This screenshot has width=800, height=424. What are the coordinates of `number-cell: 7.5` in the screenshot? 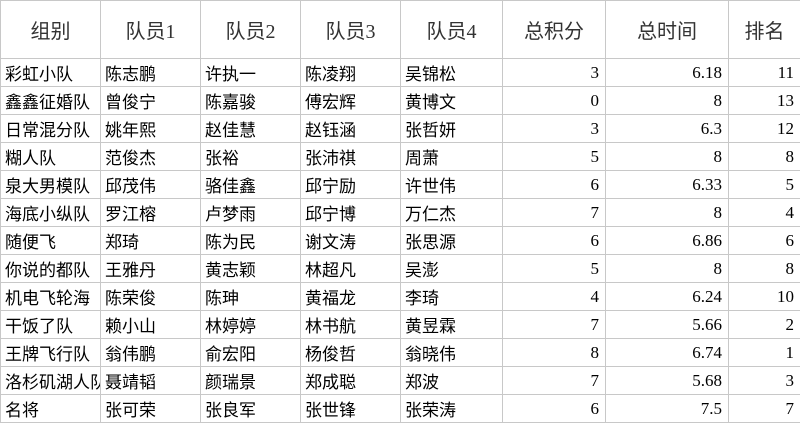 It's located at (667, 408).